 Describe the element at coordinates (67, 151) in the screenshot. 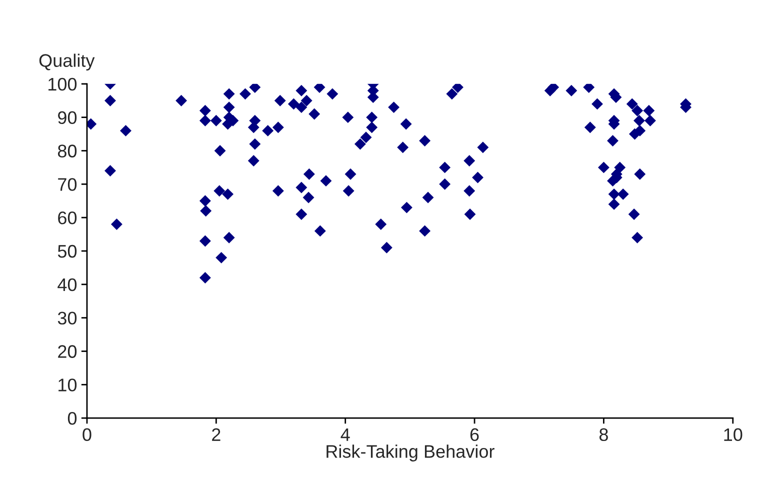

I see `y-tick-label: 80` at that location.